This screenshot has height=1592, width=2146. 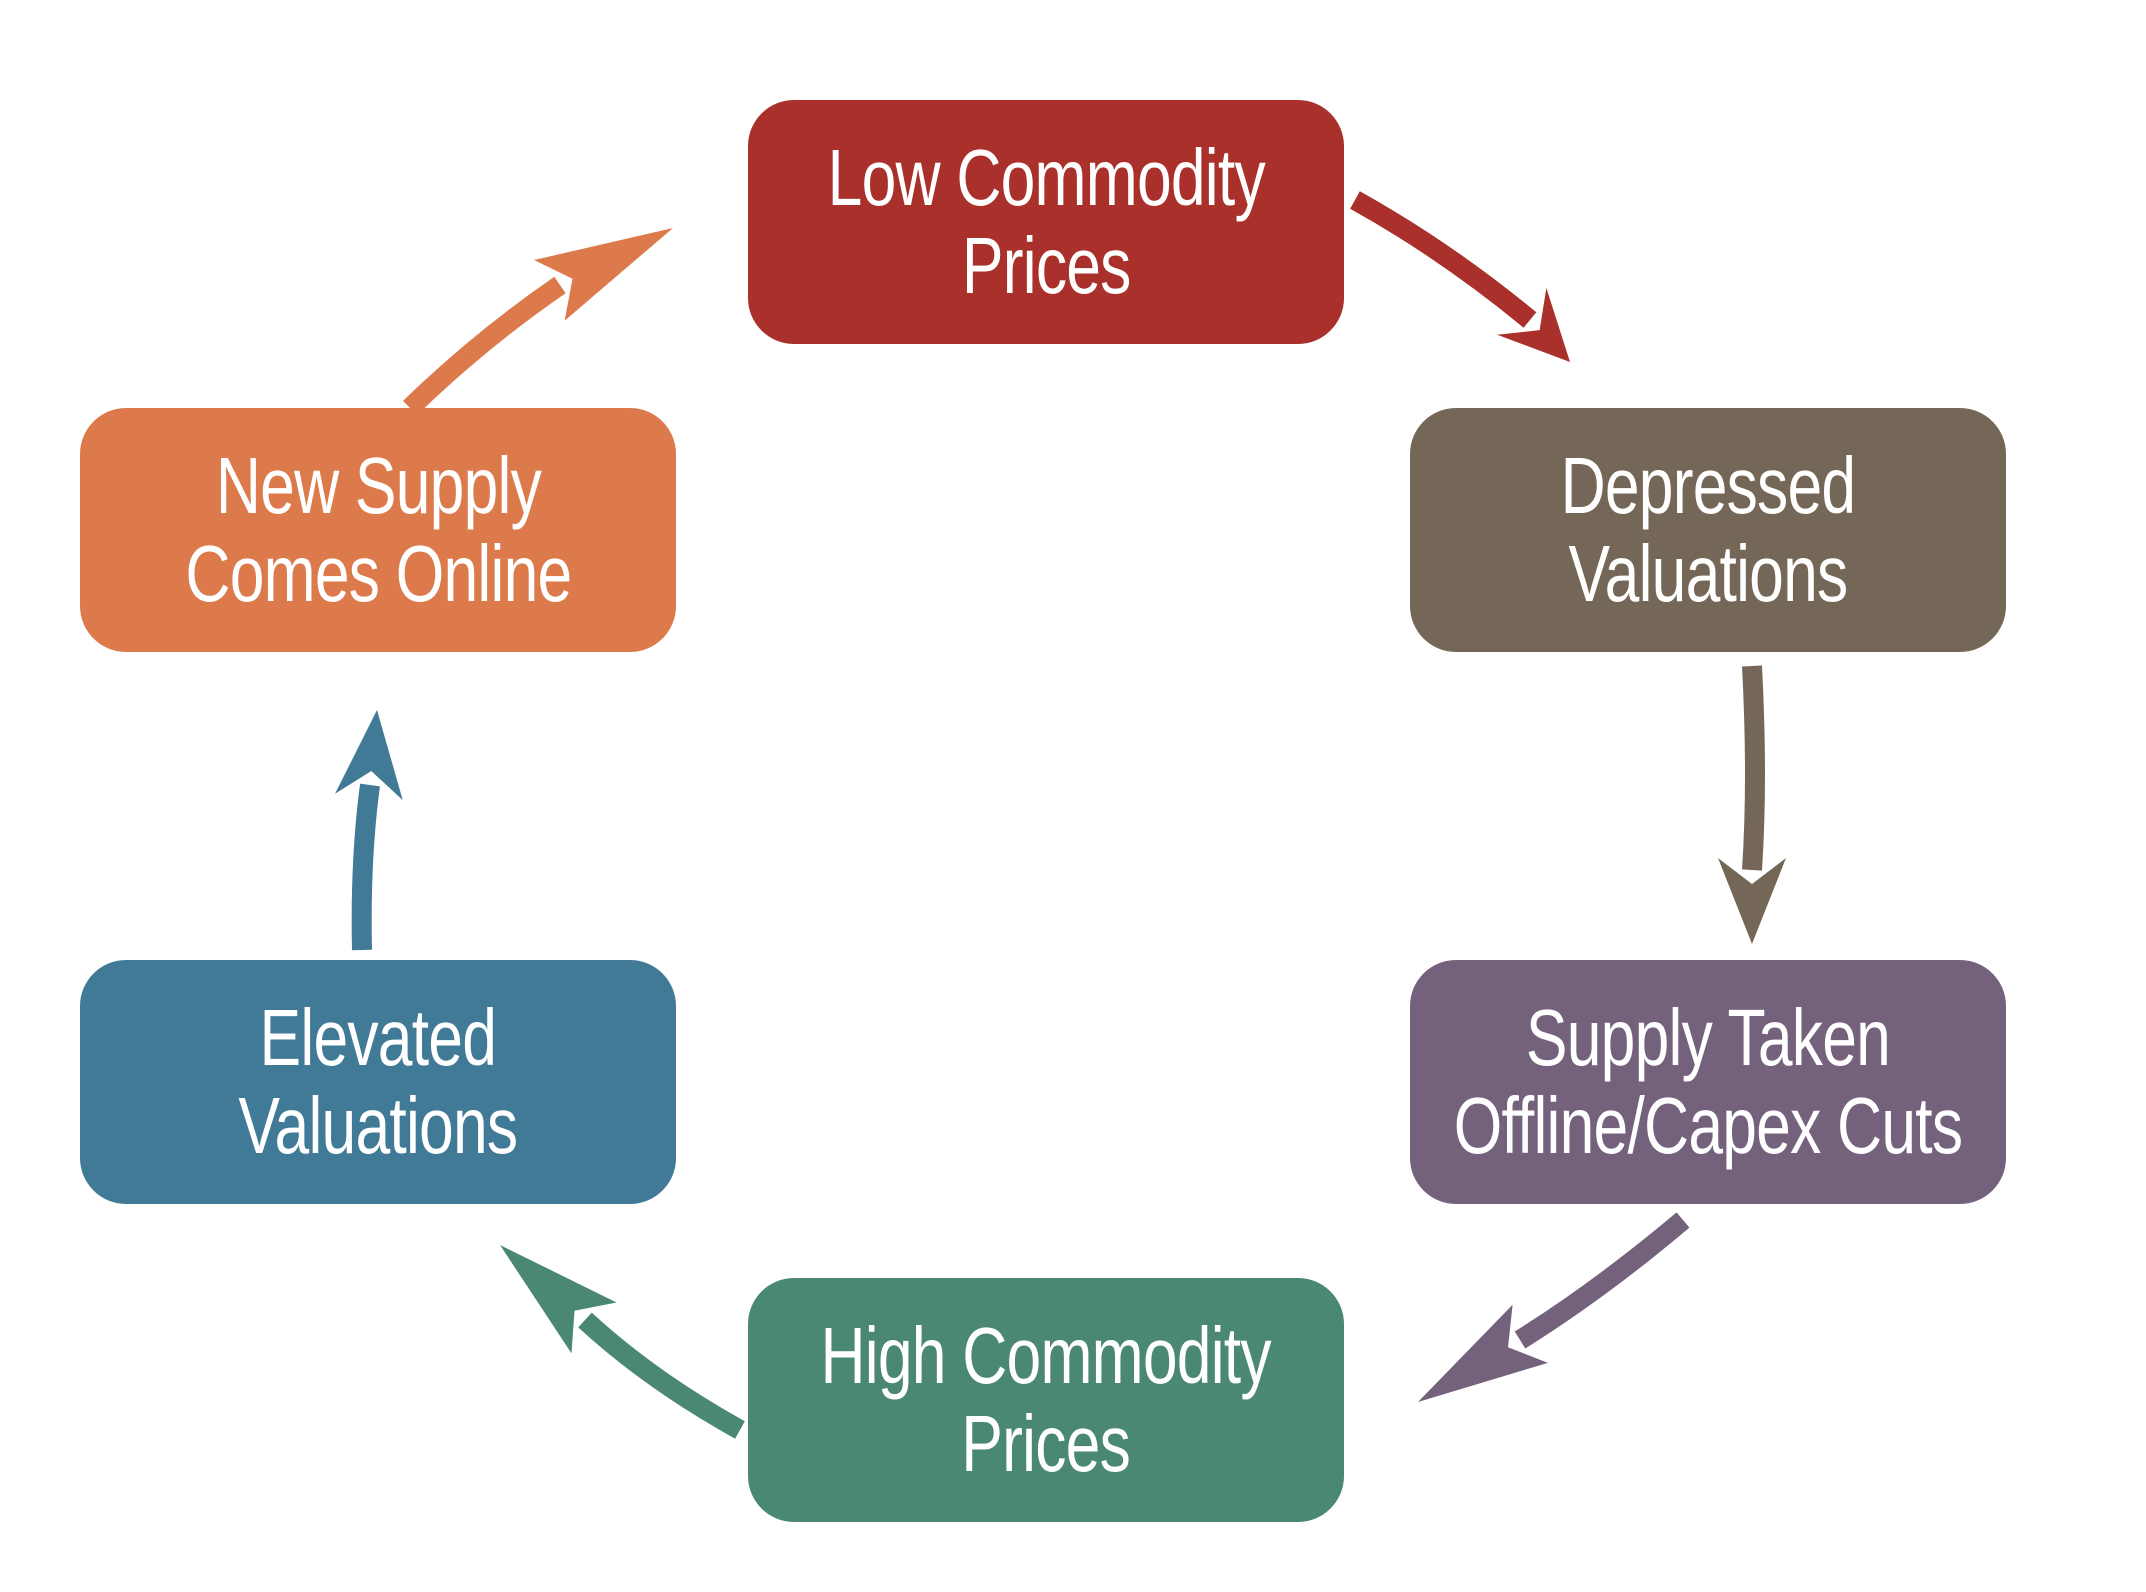 I want to click on arrow-supply-taken-to-high, so click(x=1554, y=1307).